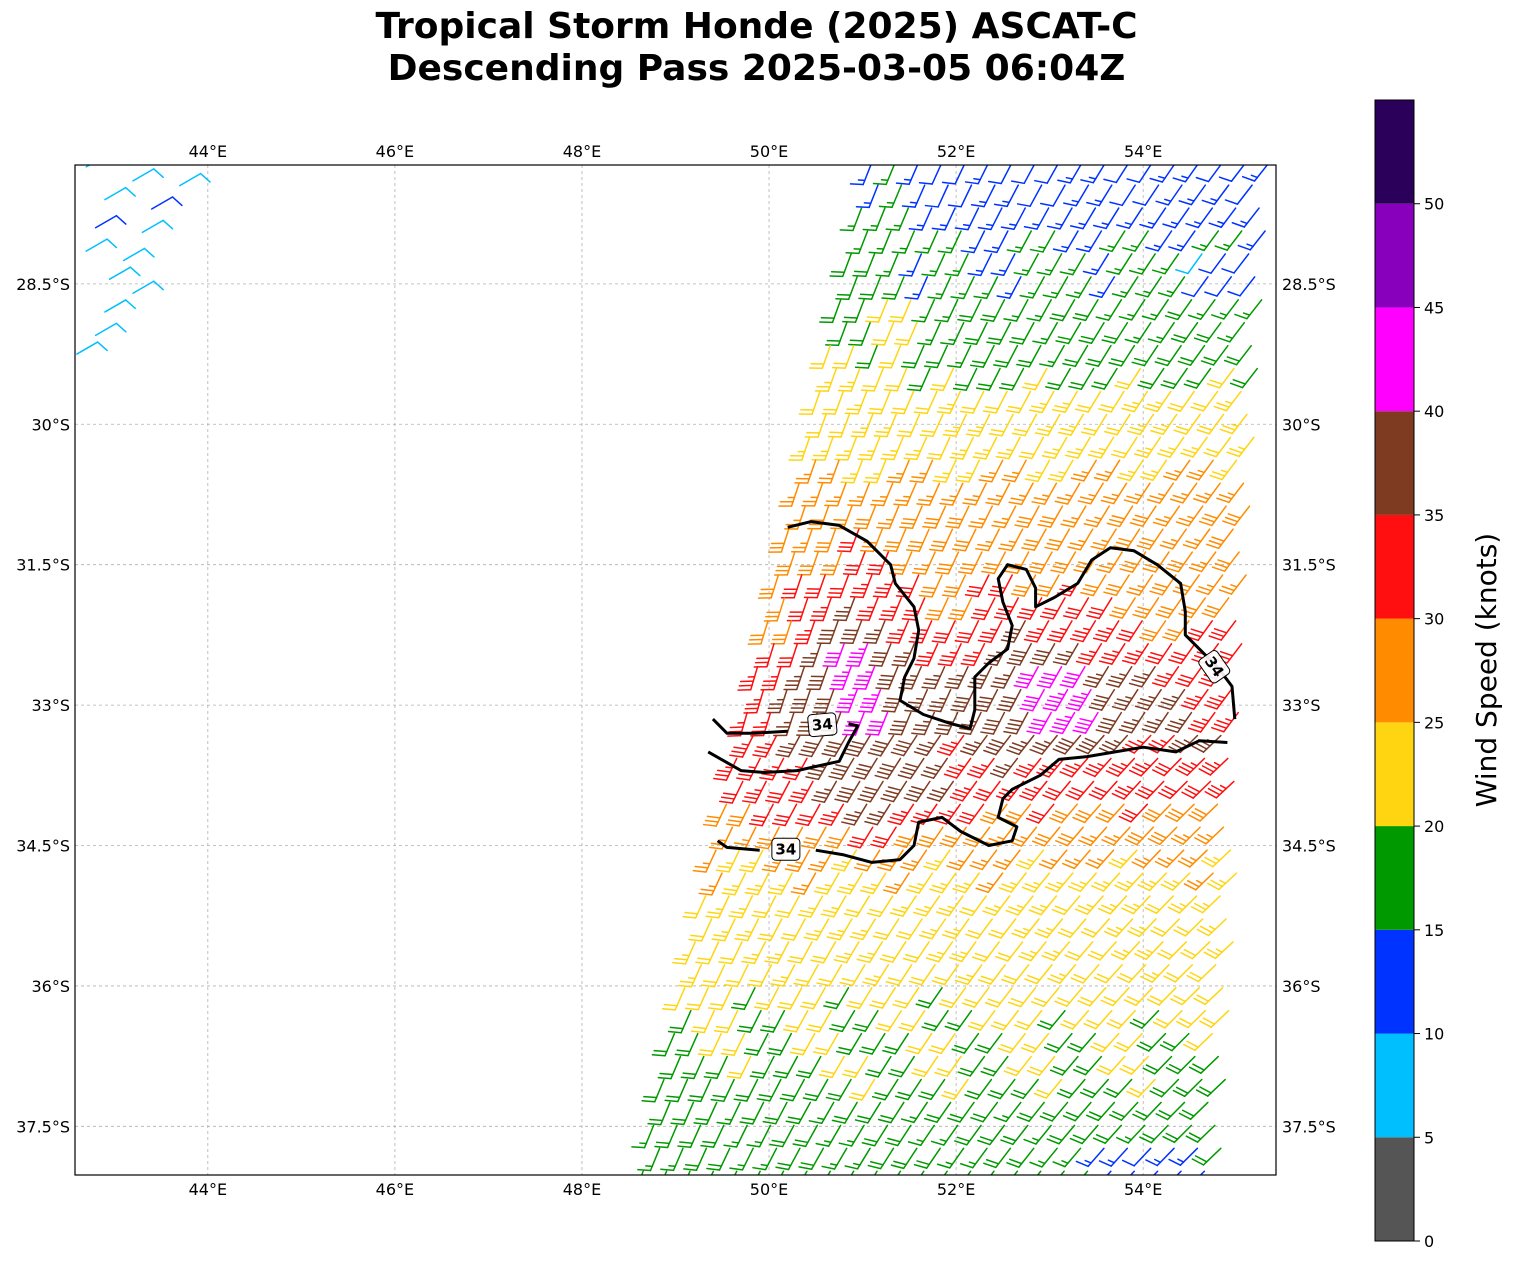 This screenshot has height=1264, width=1513. Describe the element at coordinates (1394, 670) in the screenshot. I see `colorbar-frame` at that location.